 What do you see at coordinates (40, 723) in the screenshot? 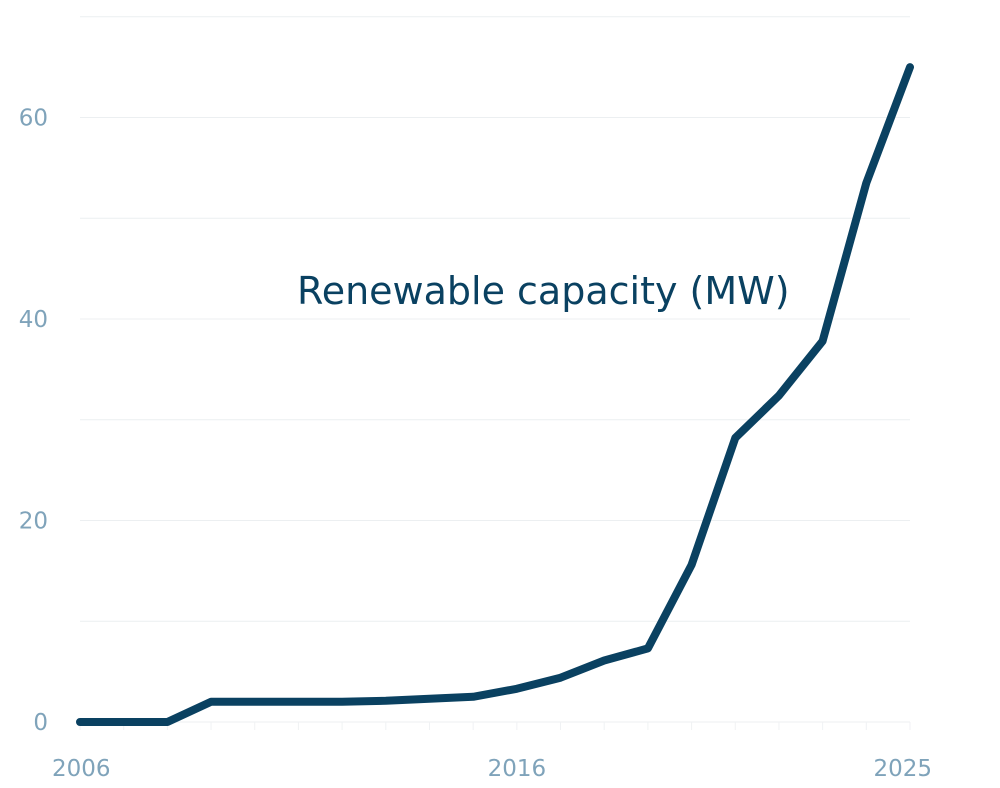
I see `y-tick-label: 0` at bounding box center [40, 723].